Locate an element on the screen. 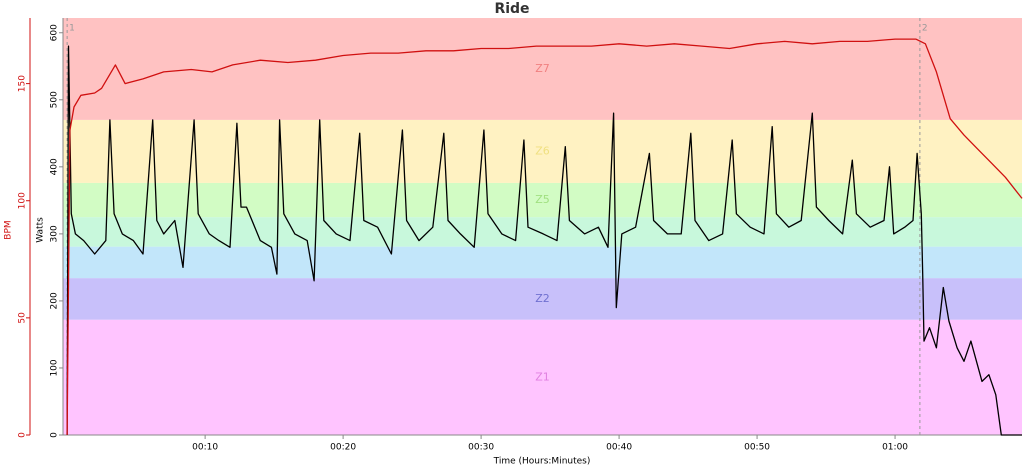 This screenshot has height=467, width=1024. zone-label: Z1 is located at coordinates (542, 376).